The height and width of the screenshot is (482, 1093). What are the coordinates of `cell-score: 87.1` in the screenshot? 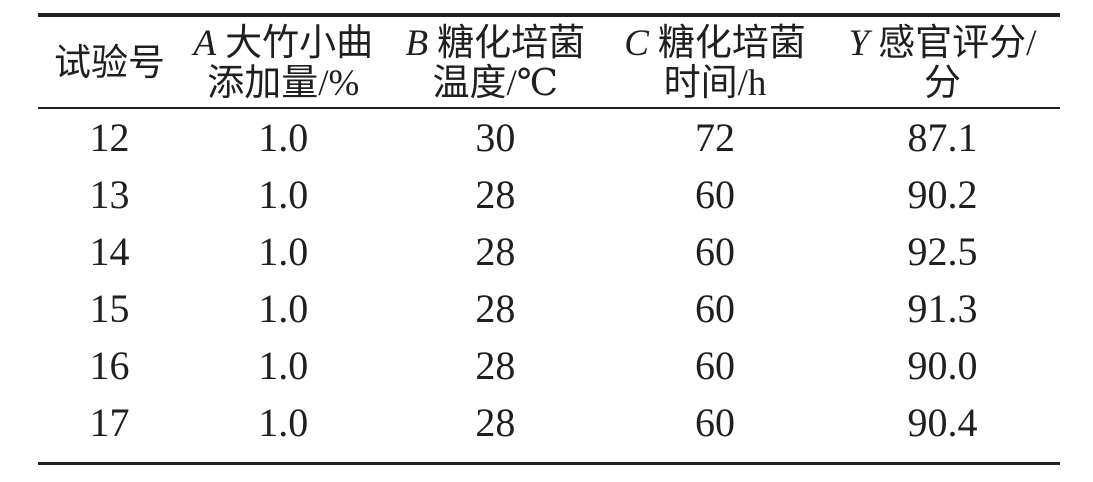 It's located at (942, 137).